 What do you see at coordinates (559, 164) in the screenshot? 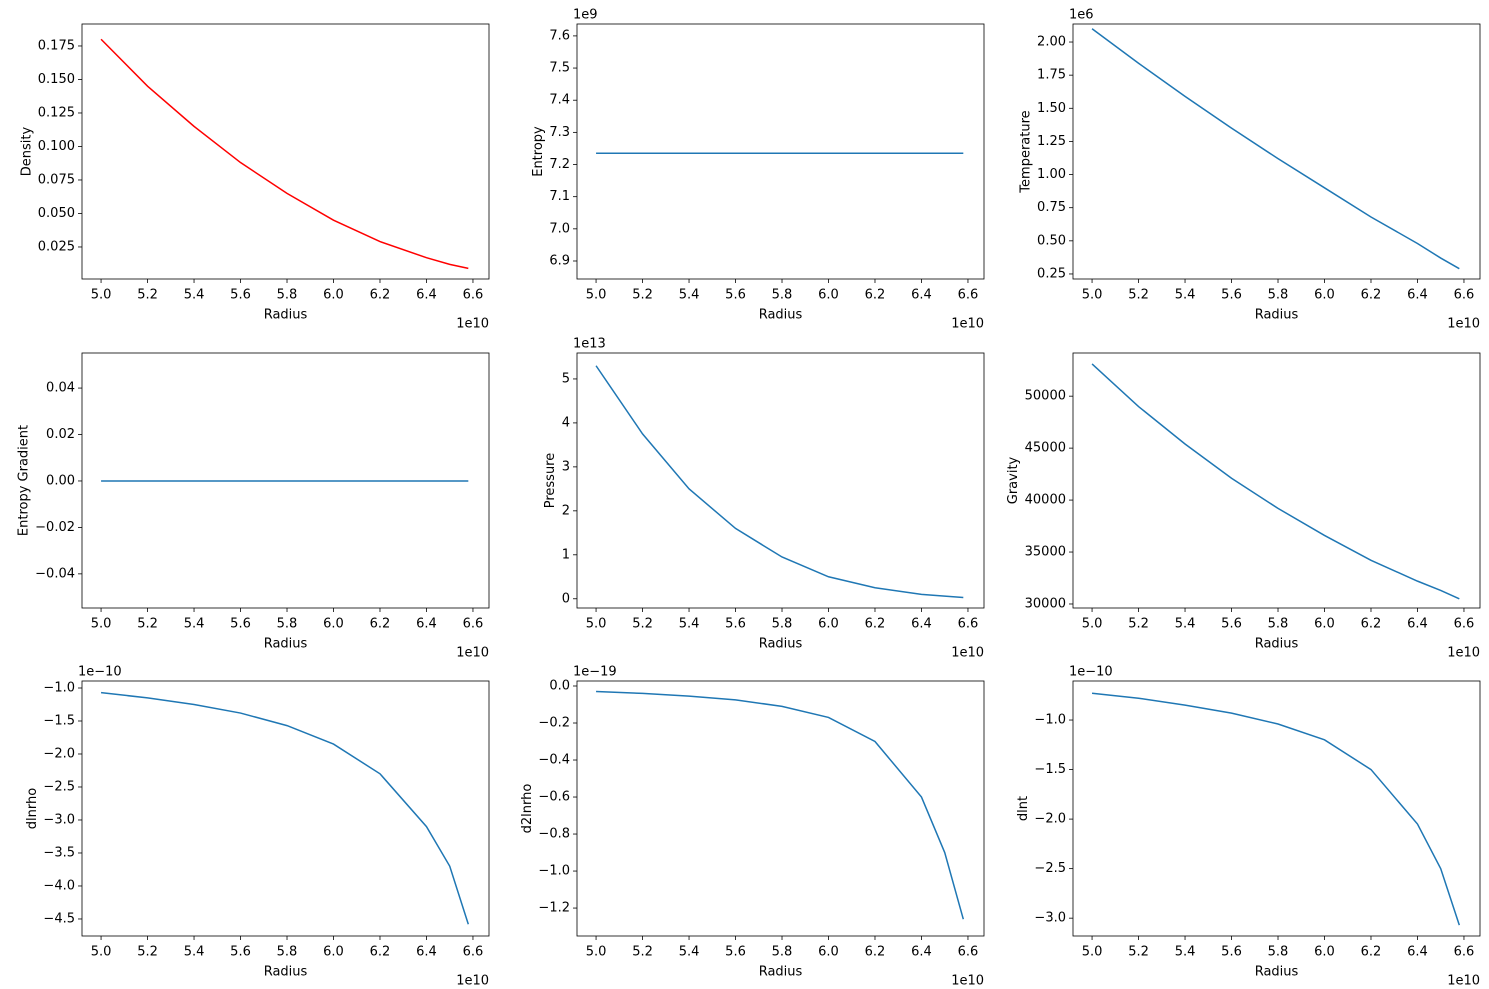
I see `y-tick-label: 7.2` at bounding box center [559, 164].